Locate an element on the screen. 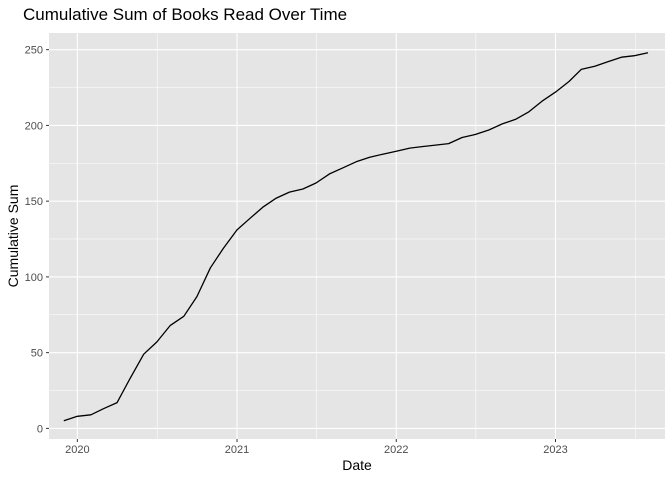 The image size is (672, 480). y-axis-title: Cumulative Sum is located at coordinates (13, 236).